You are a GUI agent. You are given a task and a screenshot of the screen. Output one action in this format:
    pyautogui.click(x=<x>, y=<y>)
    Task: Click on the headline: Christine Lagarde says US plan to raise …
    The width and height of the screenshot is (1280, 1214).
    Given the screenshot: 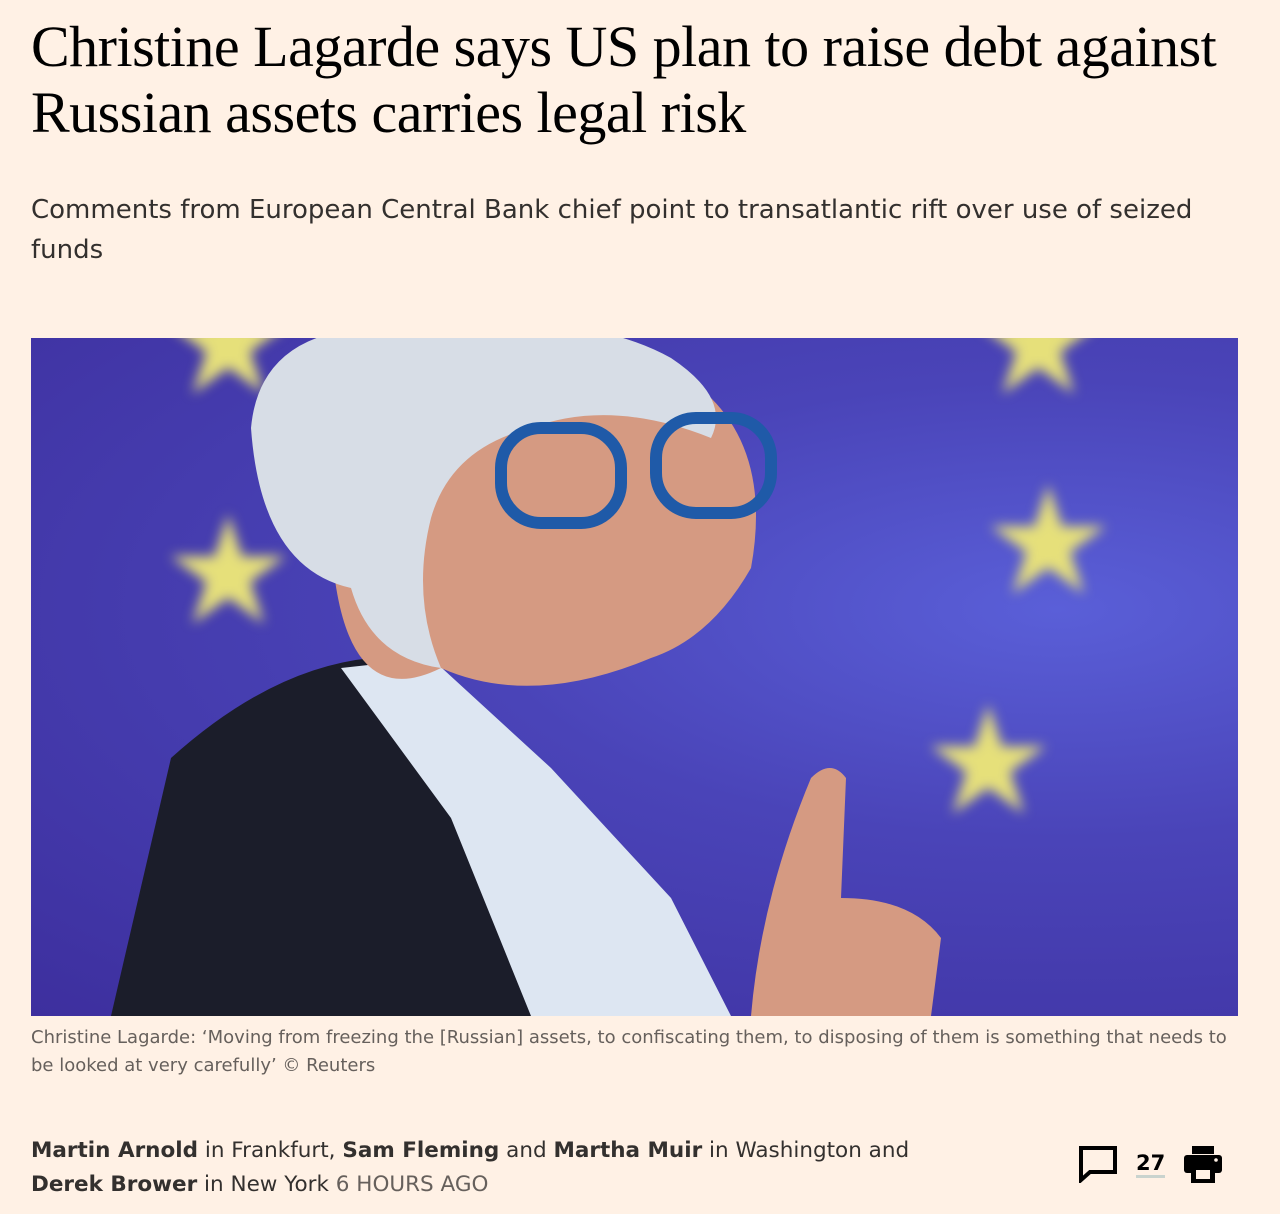 What is the action you would take?
    pyautogui.click(x=624, y=79)
    